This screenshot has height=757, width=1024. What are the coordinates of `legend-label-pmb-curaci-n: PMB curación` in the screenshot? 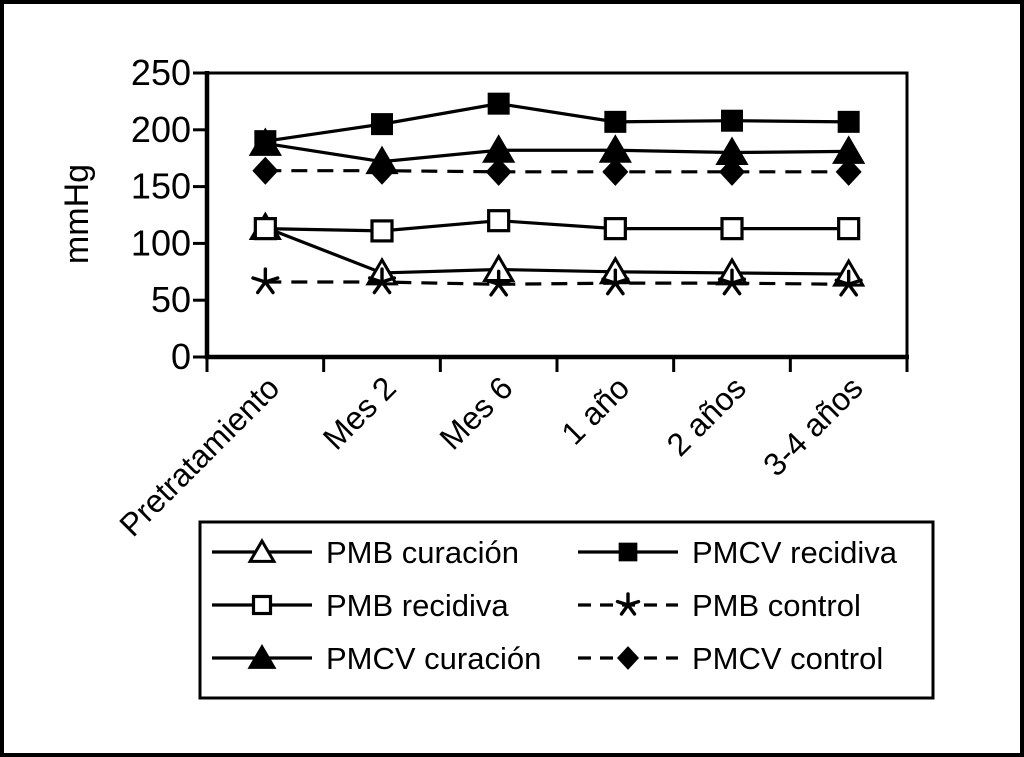 It's located at (422, 552).